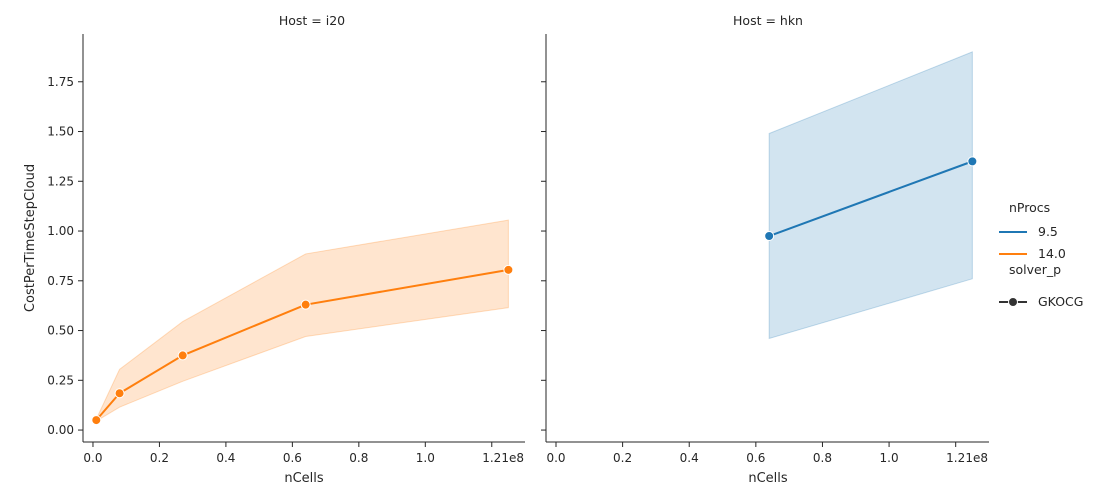 Image resolution: width=1107 pixels, height=500 pixels. I want to click on legend: nProcs 9.5 14.0 solver_p GKOCG, so click(1041, 254).